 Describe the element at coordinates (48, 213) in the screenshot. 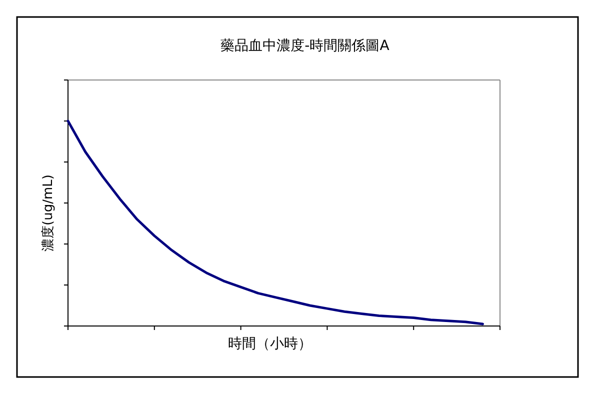

I see `y-axis-title: 濃度(ug/mL)` at that location.